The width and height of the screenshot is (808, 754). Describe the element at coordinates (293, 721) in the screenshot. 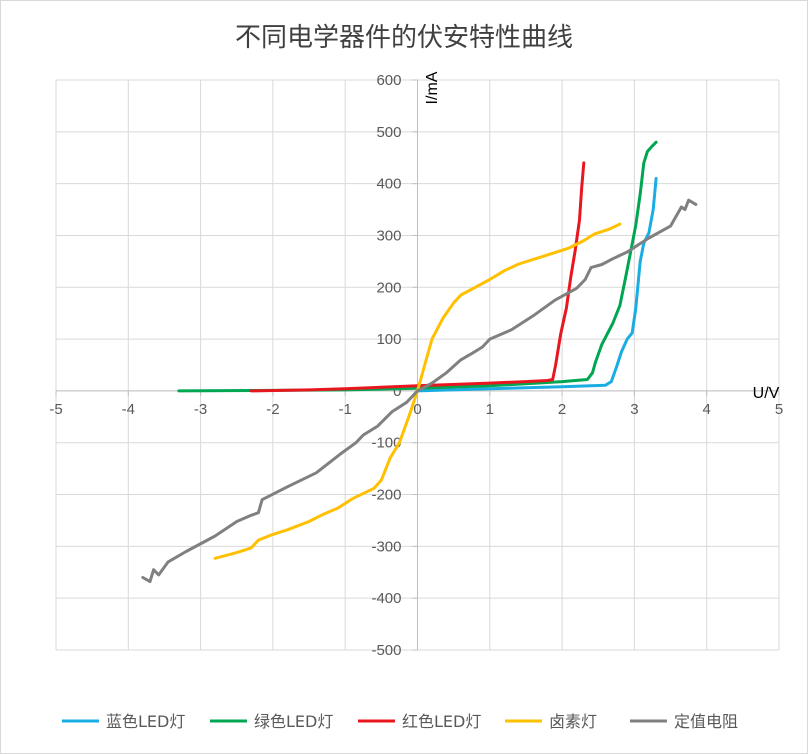

I see `legend-label: 绿色LED灯` at that location.